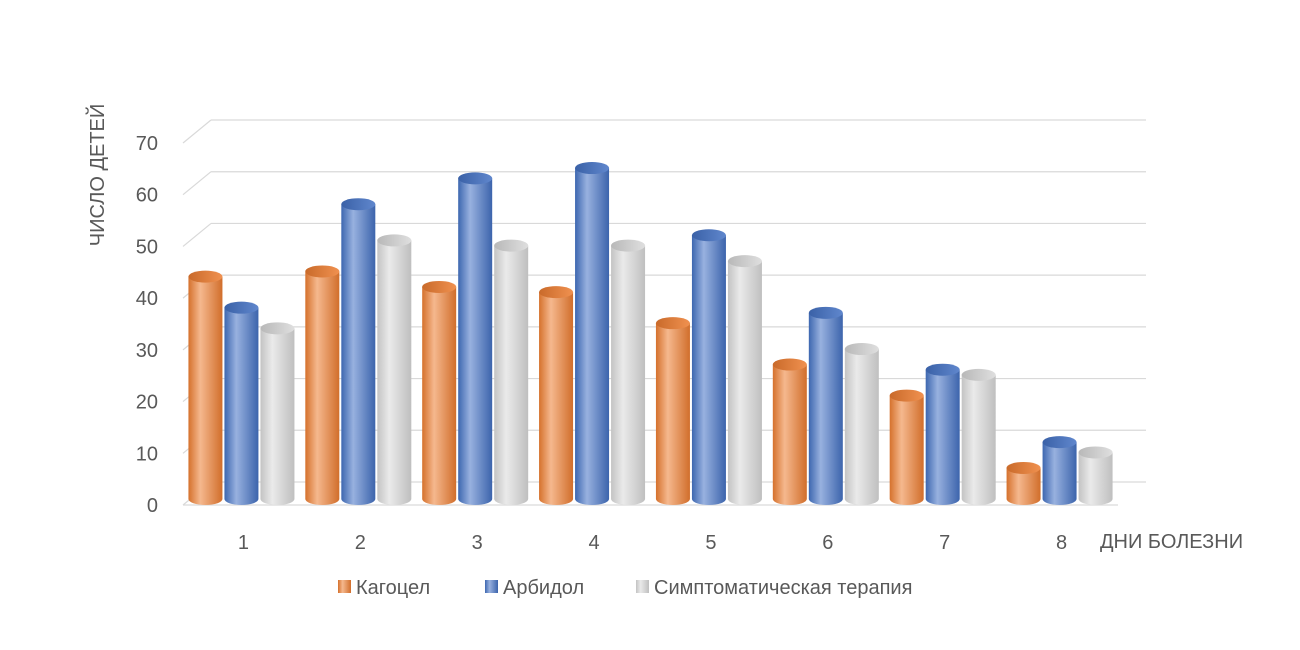  Describe the element at coordinates (152, 506) in the screenshot. I see `y-tick-label: 0` at that location.